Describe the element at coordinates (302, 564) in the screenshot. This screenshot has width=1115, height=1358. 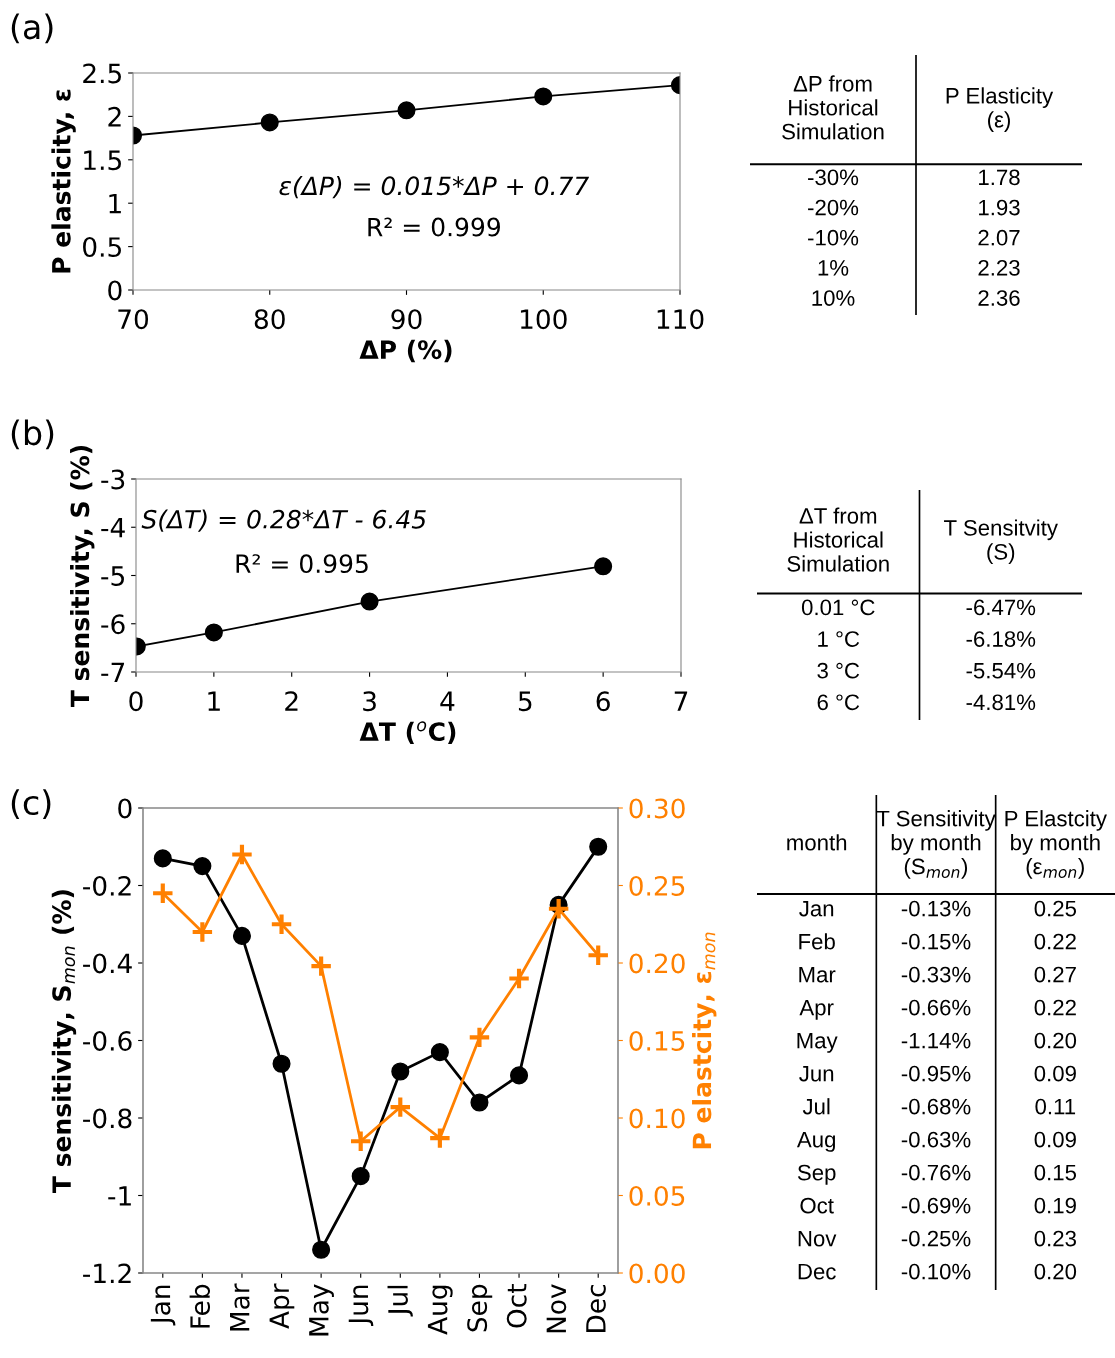
I see `annotation: R² = 0.995` at that location.